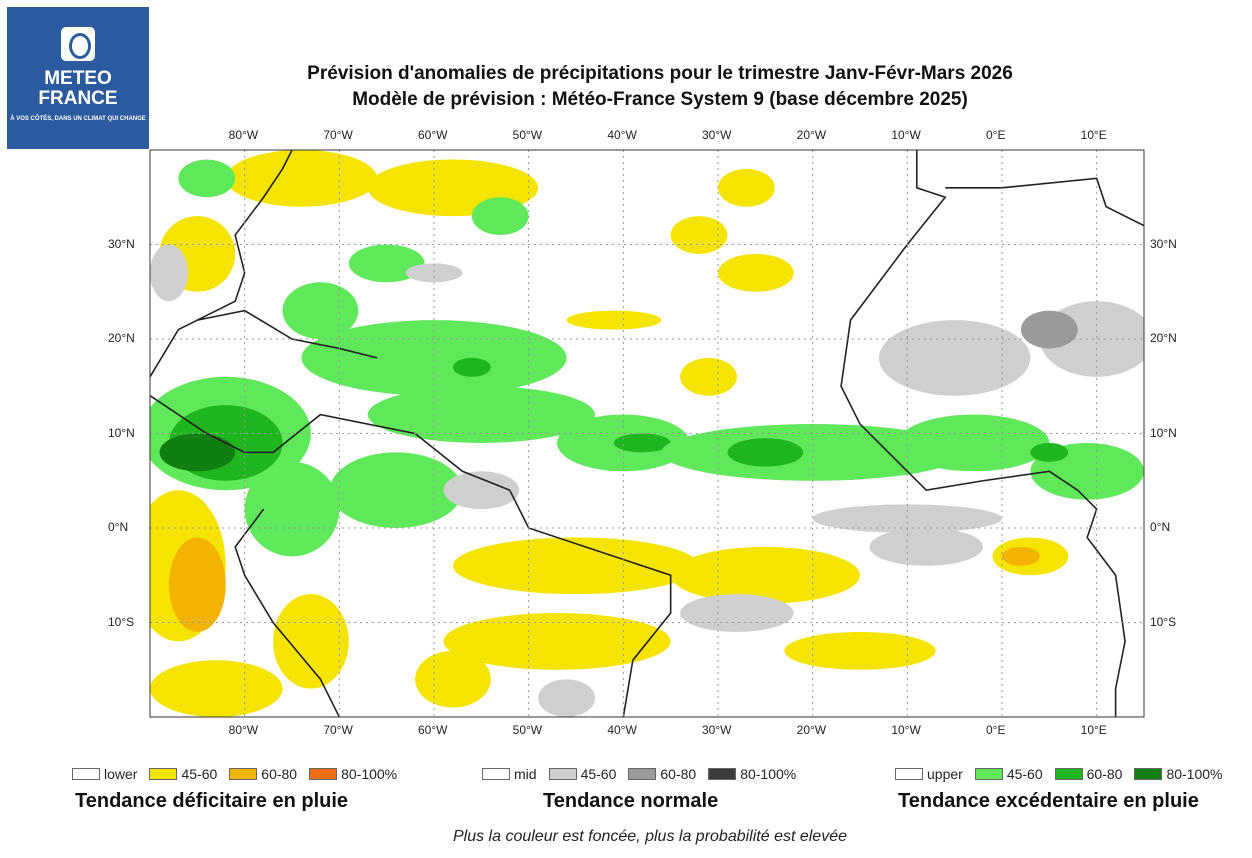 This screenshot has width=1252, height=858. What do you see at coordinates (1163, 338) in the screenshot?
I see `lat-tick-right: 20°N` at bounding box center [1163, 338].